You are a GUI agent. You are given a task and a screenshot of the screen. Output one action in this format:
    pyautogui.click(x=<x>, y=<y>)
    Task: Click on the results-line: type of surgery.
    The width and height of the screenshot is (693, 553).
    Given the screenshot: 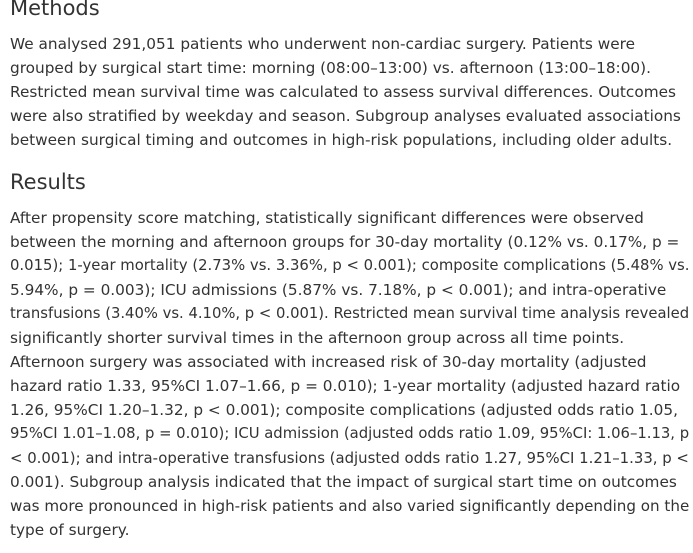 What is the action you would take?
    pyautogui.click(x=70, y=530)
    